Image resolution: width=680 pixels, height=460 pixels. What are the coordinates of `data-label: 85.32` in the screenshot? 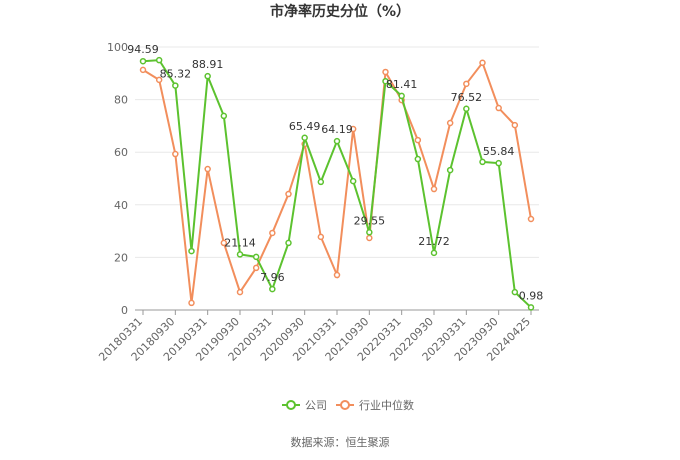 It's located at (176, 74).